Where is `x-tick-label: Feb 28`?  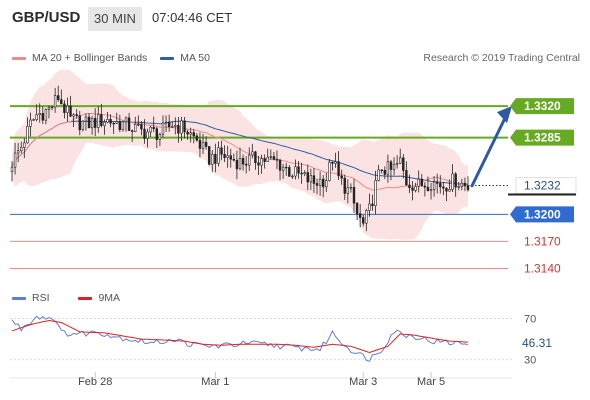 x-tick-label: Feb 28 is located at coordinates (95, 382).